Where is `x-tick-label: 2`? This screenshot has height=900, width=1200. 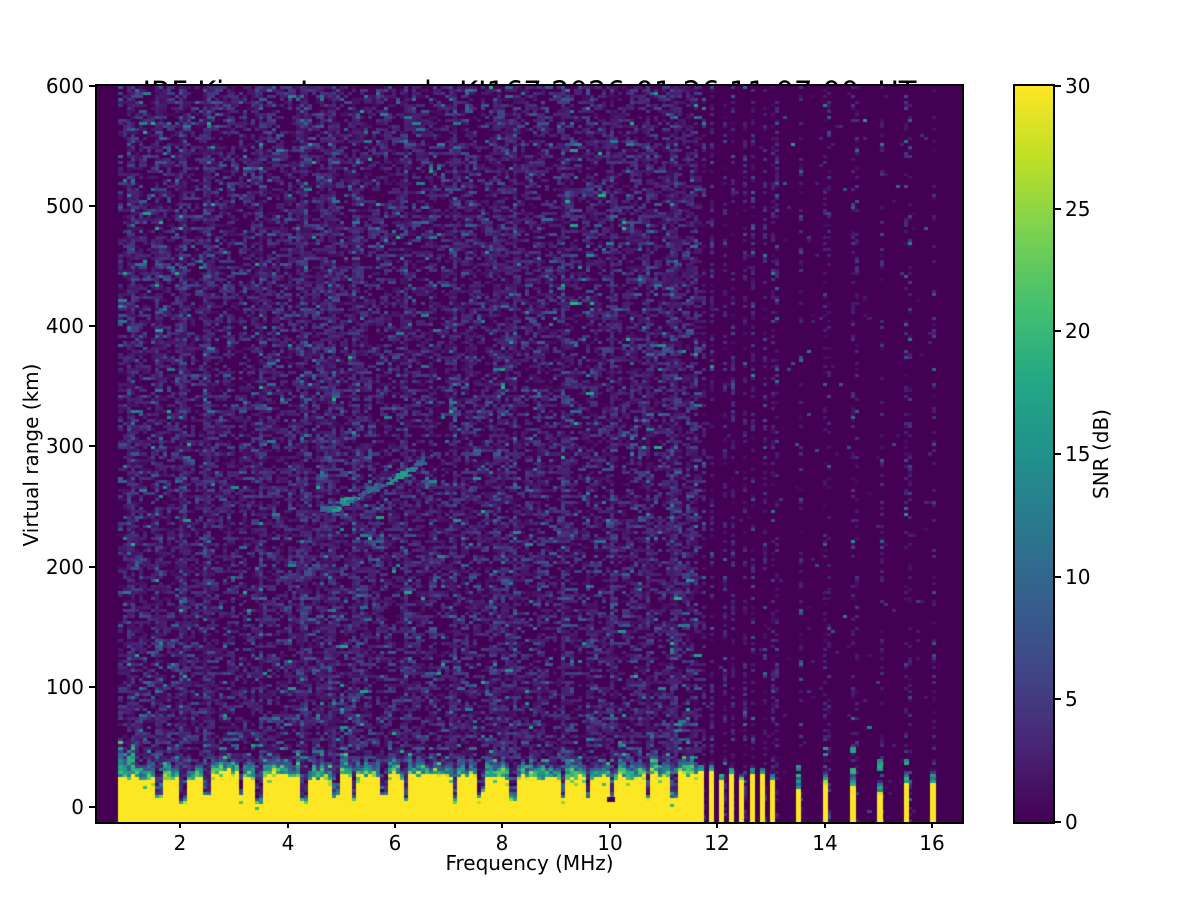
x-tick-label: 2 is located at coordinates (180, 843).